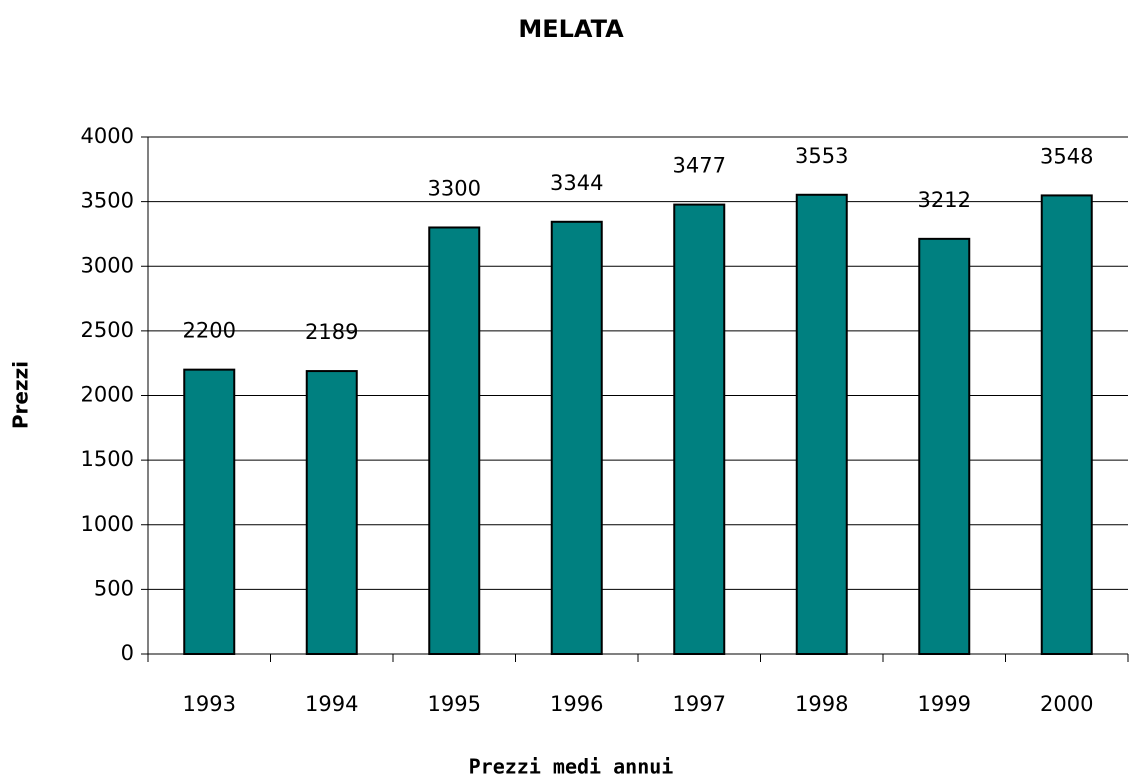  I want to click on x-tick-label: 1994, so click(331, 704).